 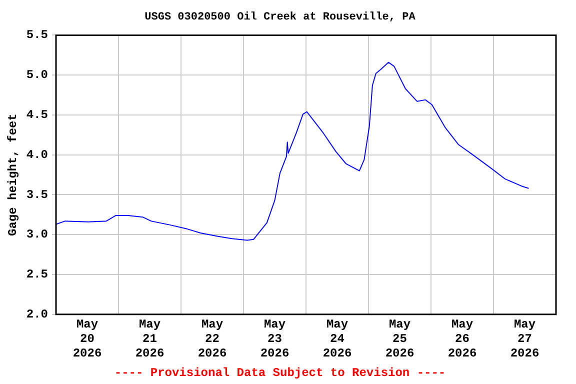 I want to click on y-tick-label: 4.5, so click(x=37, y=115).